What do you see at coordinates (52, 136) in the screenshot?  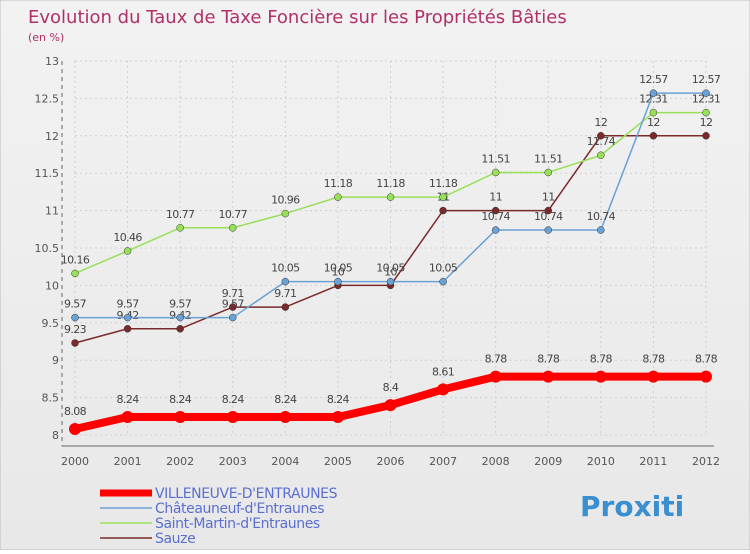 I see `y-tick-label: 12` at bounding box center [52, 136].